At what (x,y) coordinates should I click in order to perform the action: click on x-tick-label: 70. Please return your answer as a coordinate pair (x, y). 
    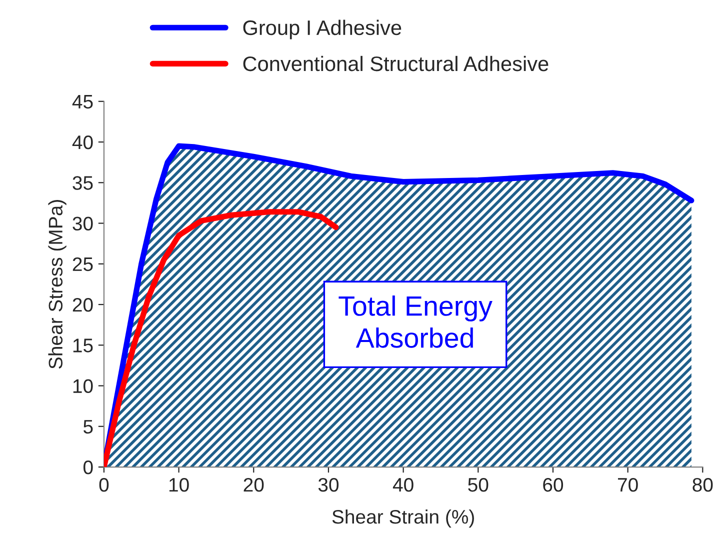
    Looking at the image, I should click on (628, 485).